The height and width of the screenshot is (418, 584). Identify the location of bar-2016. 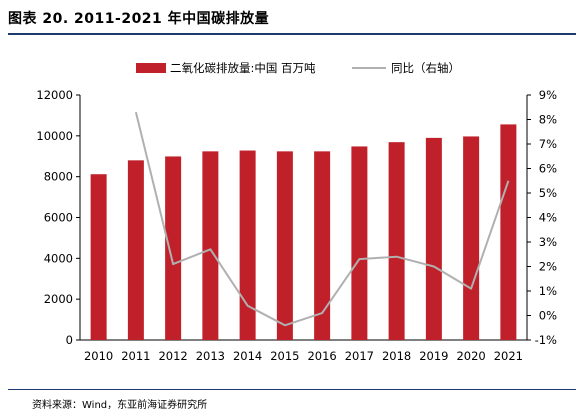
(322, 245).